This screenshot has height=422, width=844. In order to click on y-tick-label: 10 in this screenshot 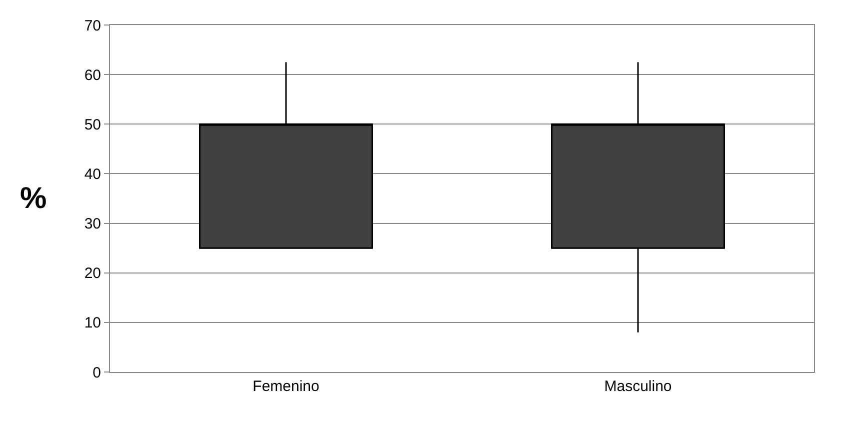, I will do `click(92, 323)`.